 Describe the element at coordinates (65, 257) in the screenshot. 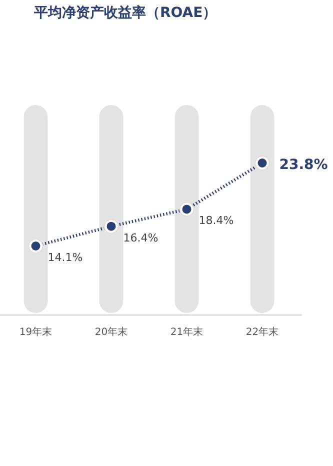

I see `data-label: 14.1%` at that location.